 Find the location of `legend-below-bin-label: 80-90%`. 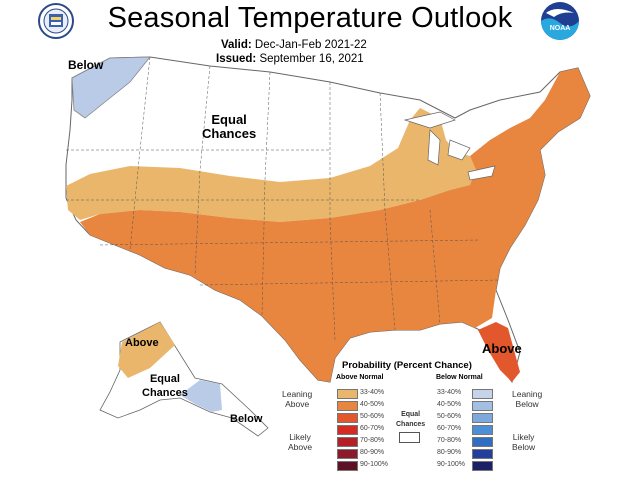

legend-below-bin-label: 80-90% is located at coordinates (449, 452).